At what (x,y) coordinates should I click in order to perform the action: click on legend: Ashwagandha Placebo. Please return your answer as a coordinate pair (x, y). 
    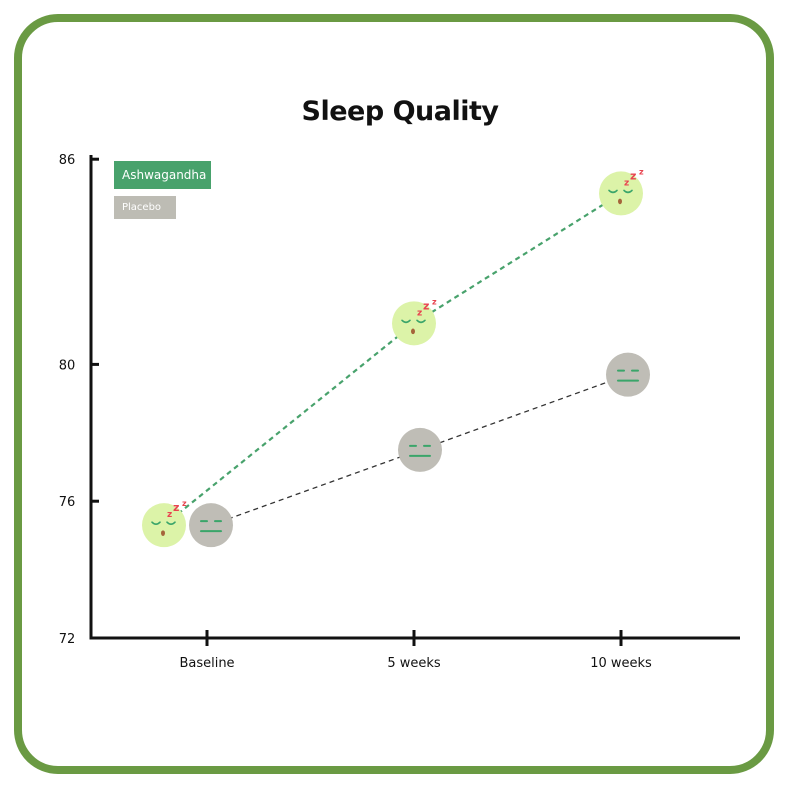
    Looking at the image, I should click on (162, 190).